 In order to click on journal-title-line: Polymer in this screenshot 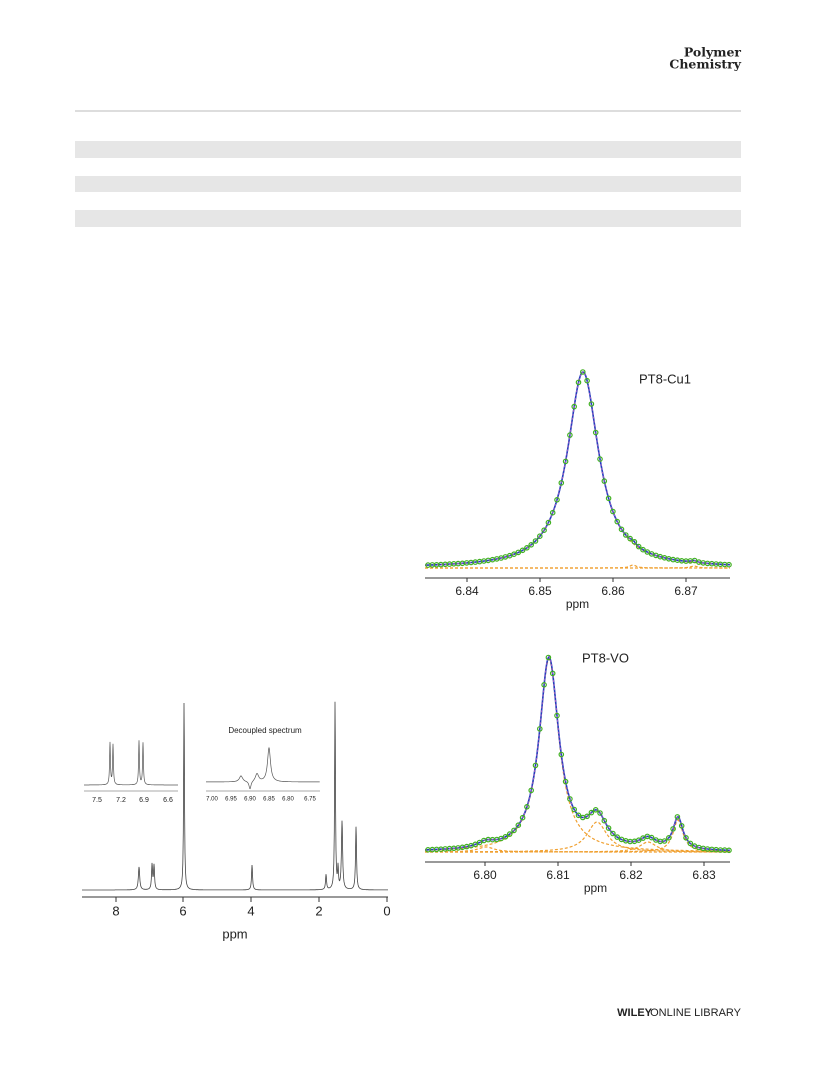, I will do `click(713, 52)`.